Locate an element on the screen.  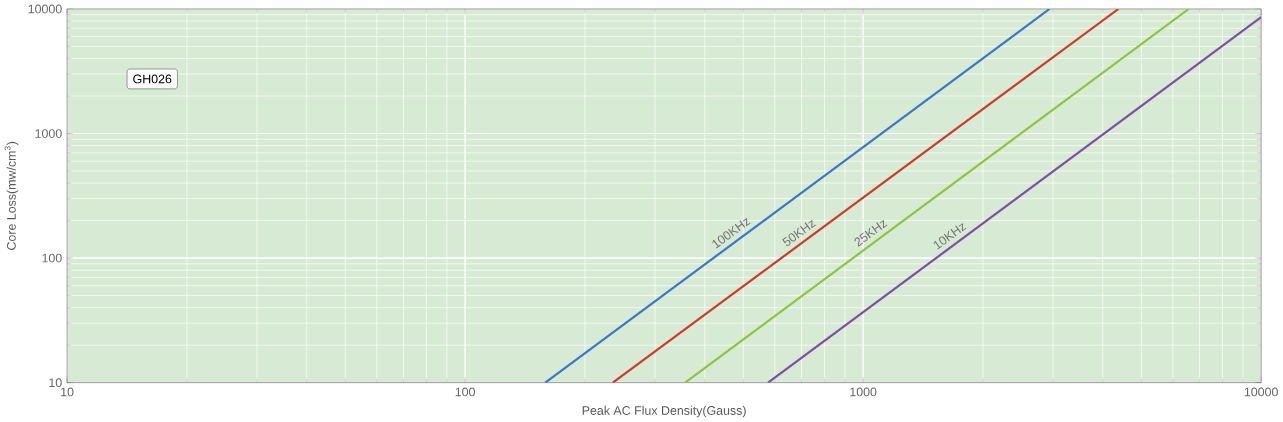
x-tick-label: 100 is located at coordinates (465, 392).